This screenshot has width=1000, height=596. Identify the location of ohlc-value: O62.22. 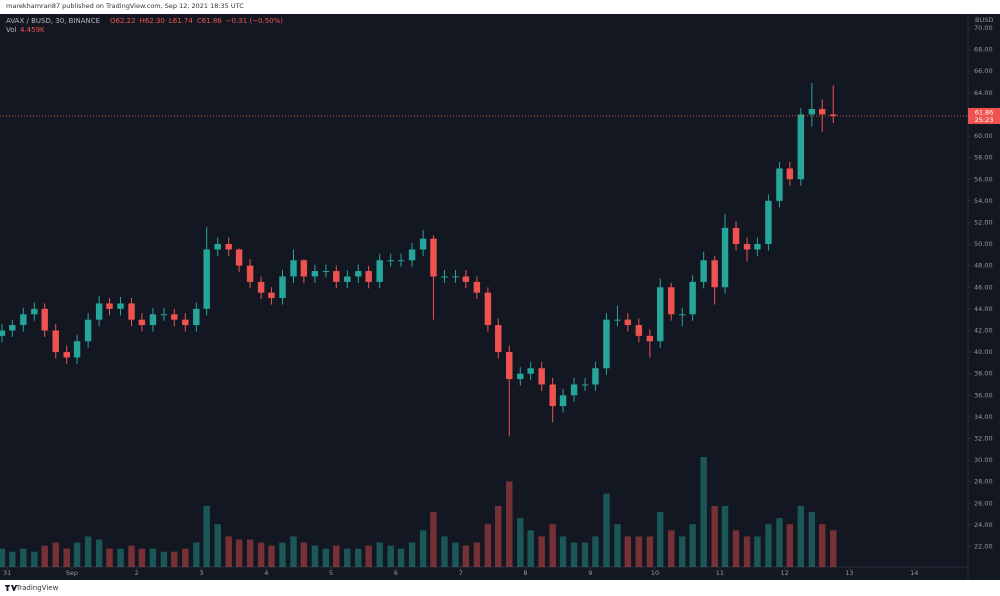
(123, 21).